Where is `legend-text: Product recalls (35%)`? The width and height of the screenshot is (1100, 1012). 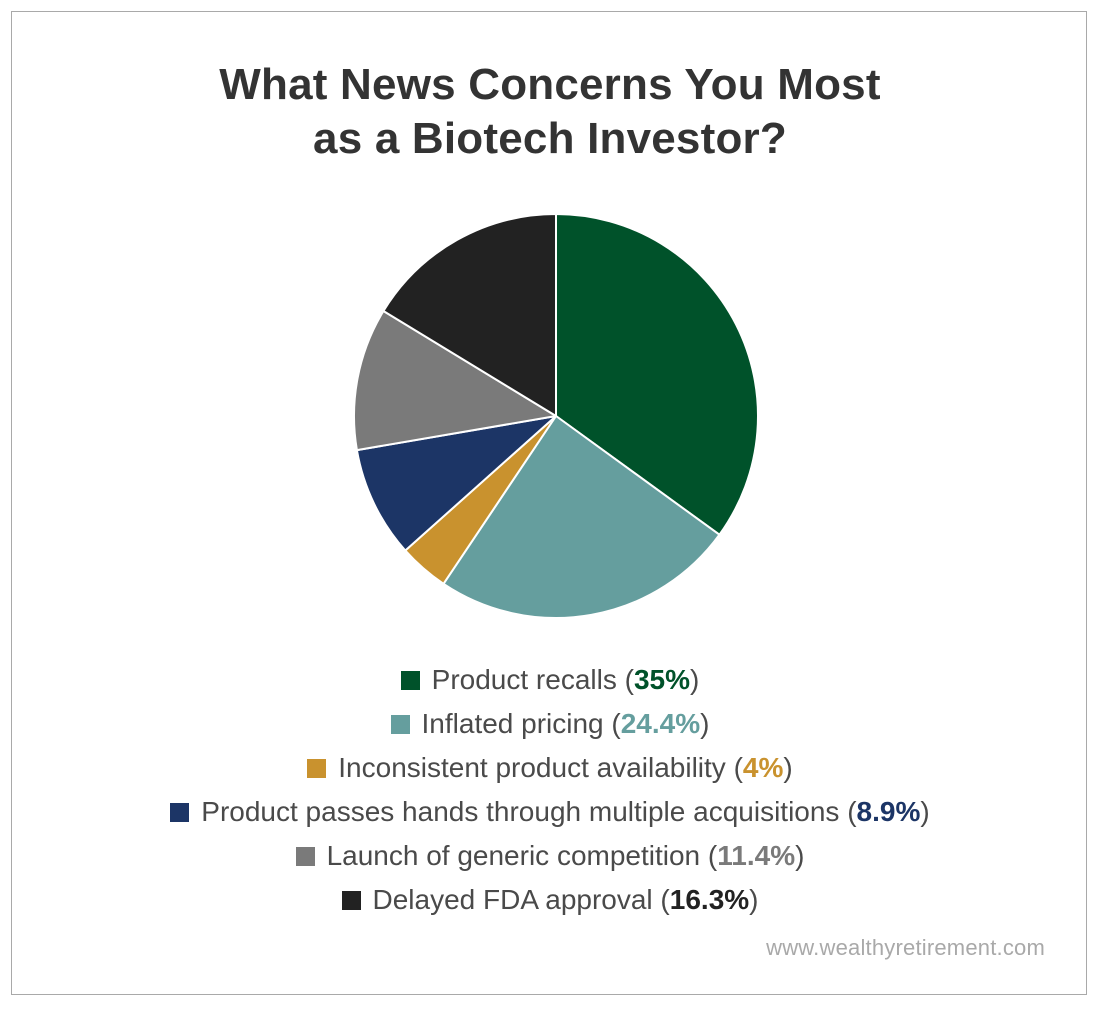
legend-text: Product recalls (35%) is located at coordinates (566, 680).